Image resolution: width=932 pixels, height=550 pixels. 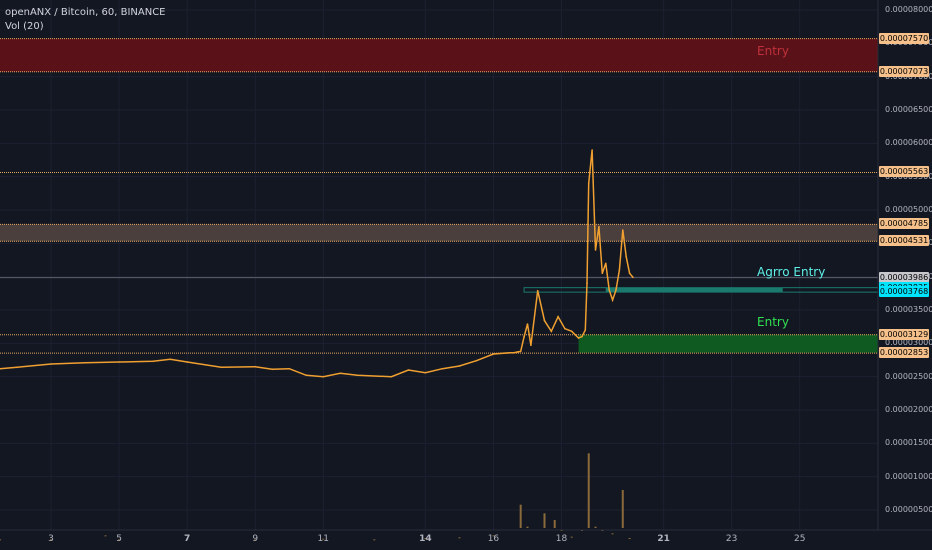 I want to click on volume-indicator-label: Vol (20), so click(x=24, y=26).